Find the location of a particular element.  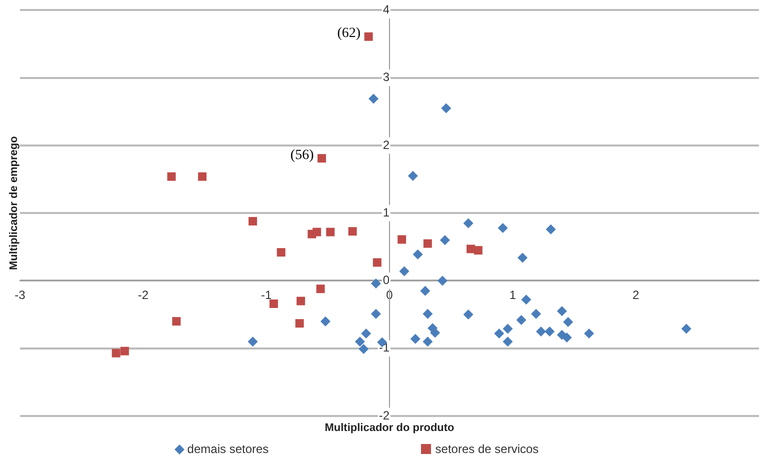

legend-label: setores de servicos is located at coordinates (487, 449).